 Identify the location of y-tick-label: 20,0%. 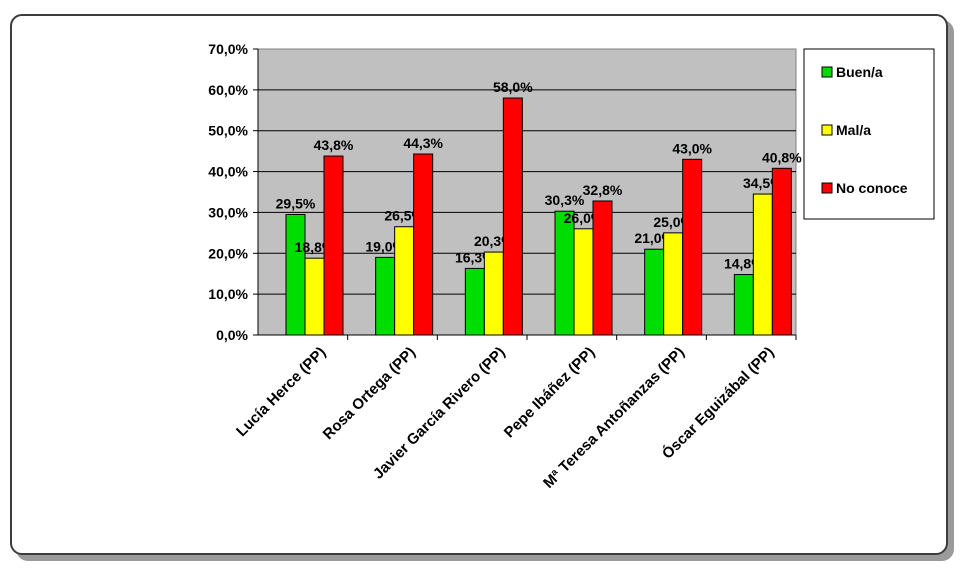
(228, 253).